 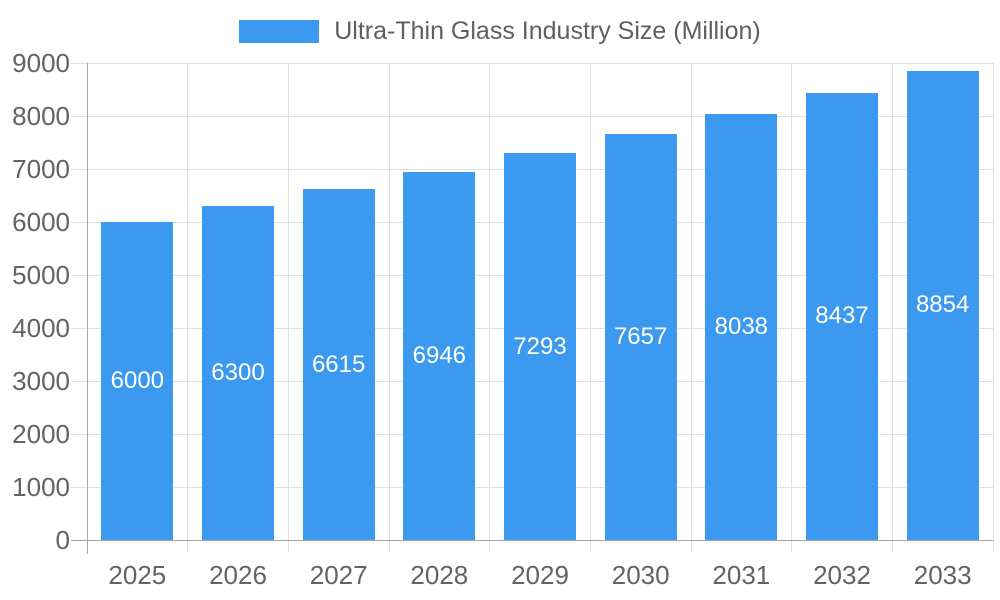 I want to click on bar-value-label: 6946, so click(x=439, y=355).